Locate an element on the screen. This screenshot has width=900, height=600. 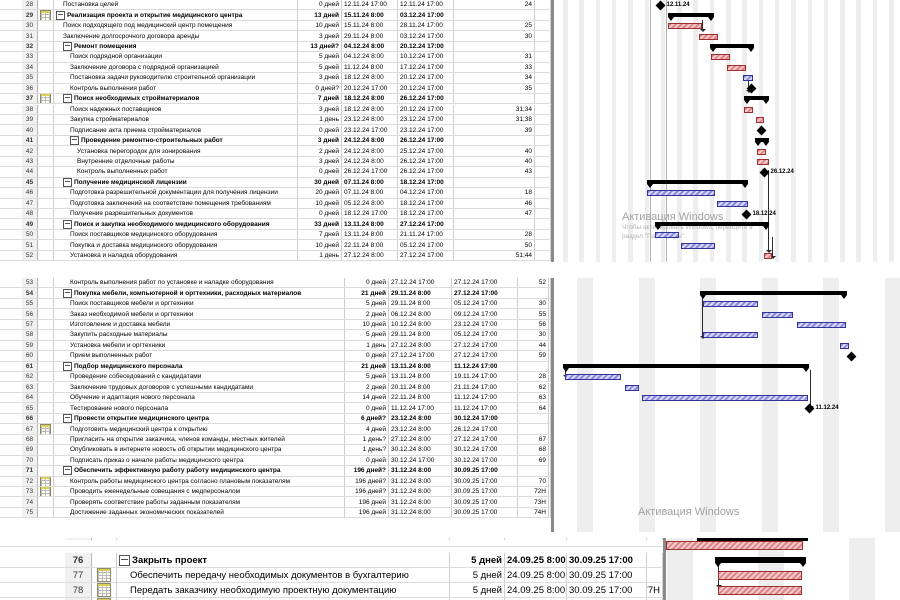
start-date-cell: 15.11.24 8:00 is located at coordinates (370, 25).